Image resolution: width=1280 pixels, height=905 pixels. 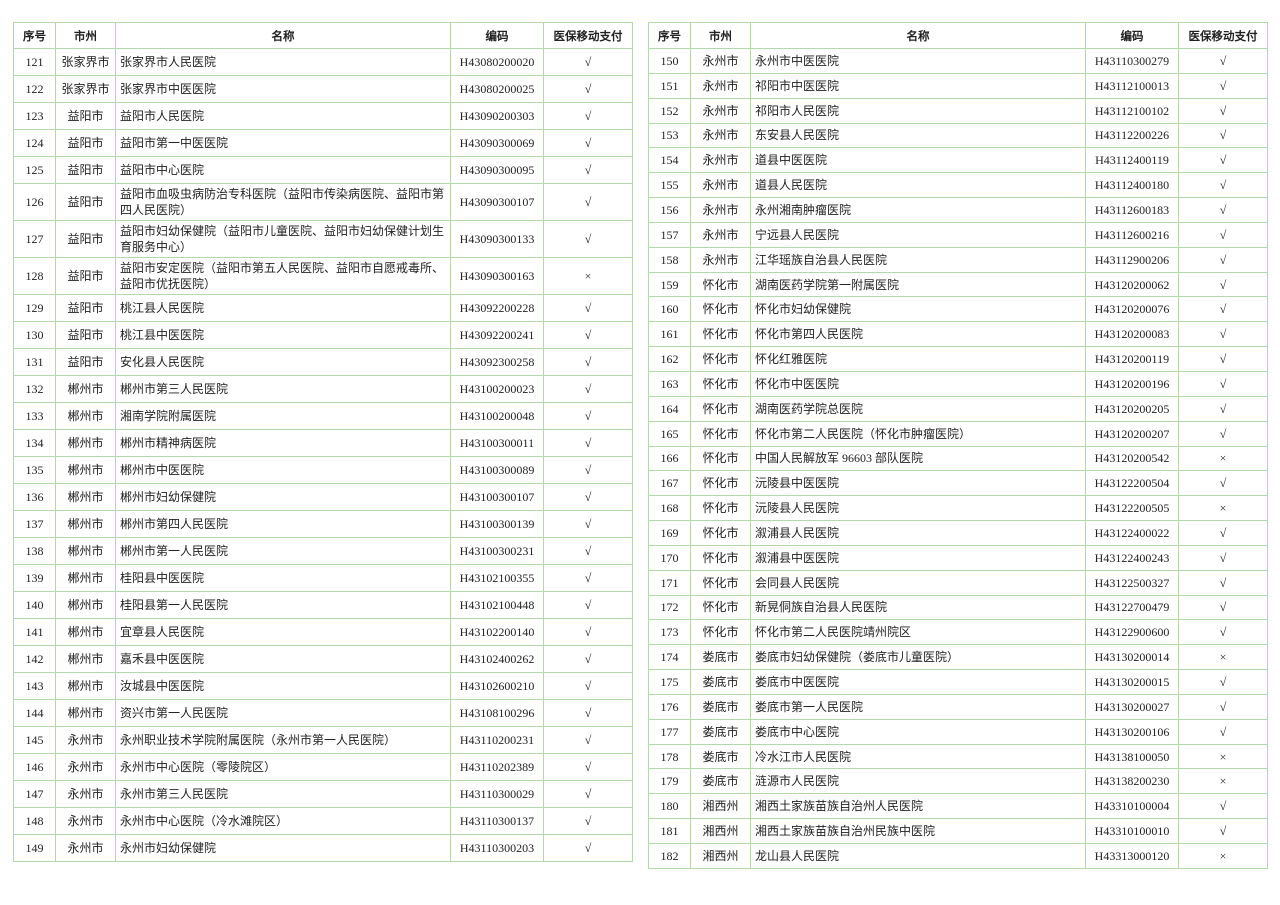 What do you see at coordinates (323, 605) in the screenshot?
I see `table-row: 140 郴州市 桂阳县第一人民医院 H43102100448 √` at bounding box center [323, 605].